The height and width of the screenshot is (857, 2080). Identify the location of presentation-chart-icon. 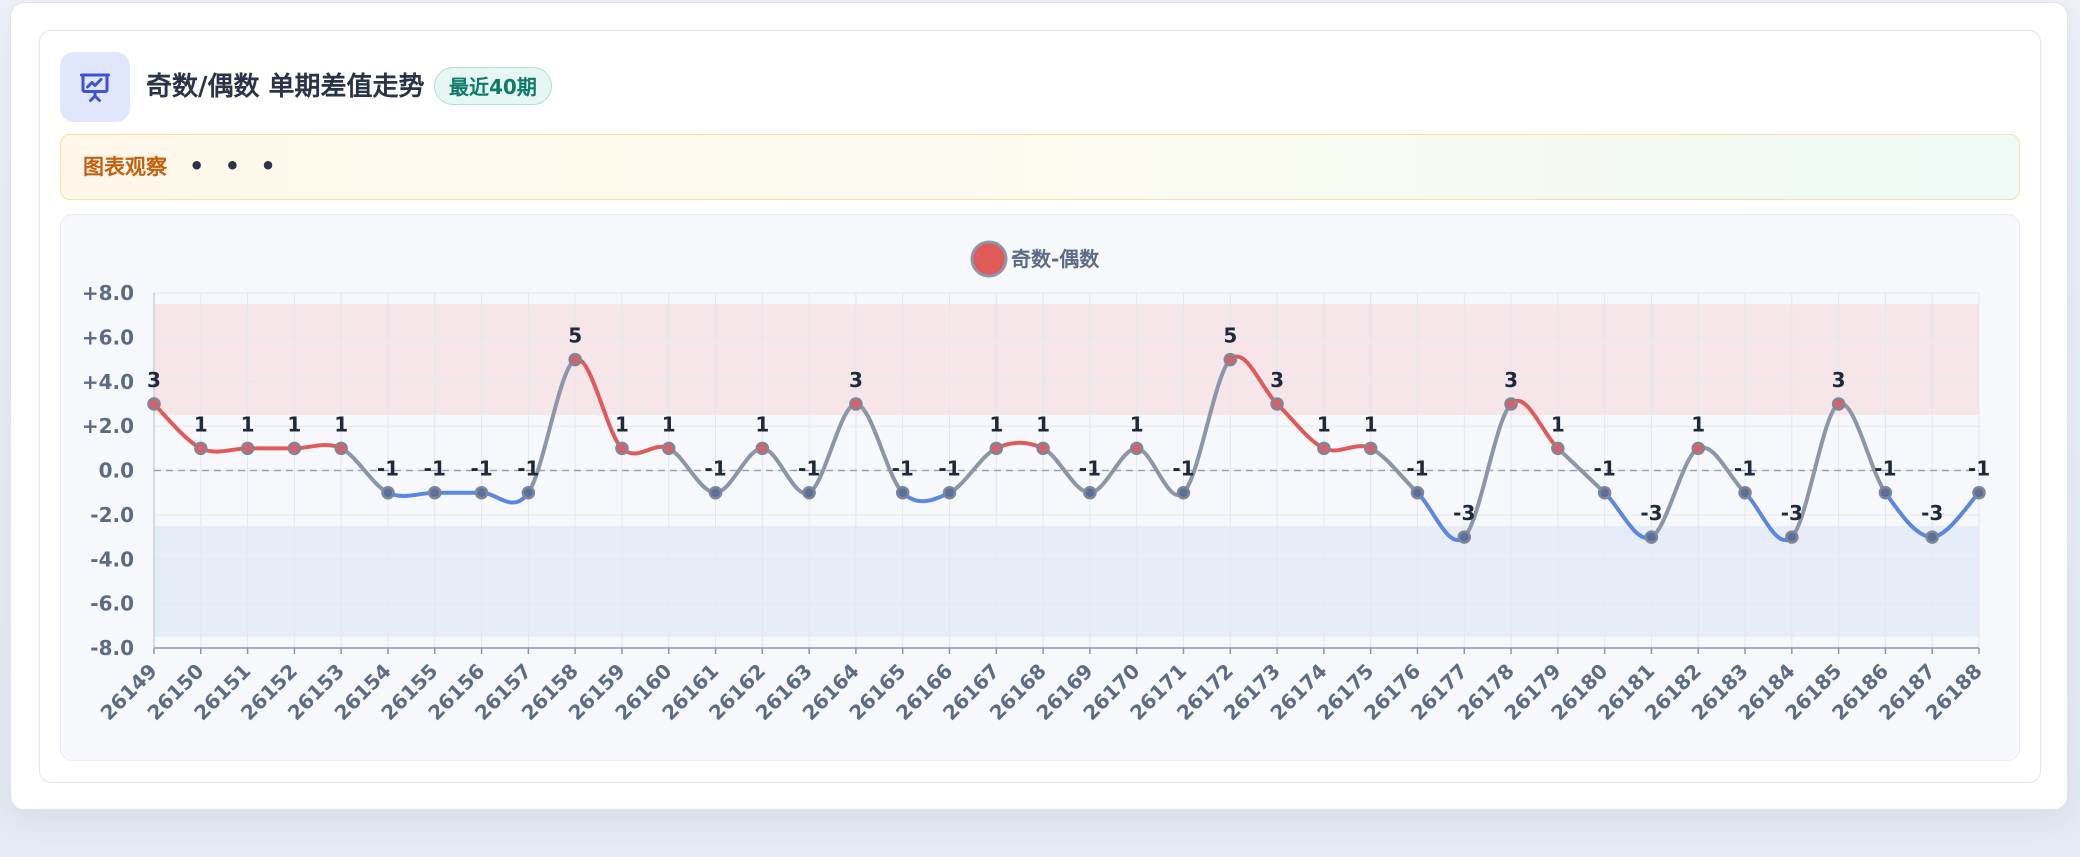
(95, 87).